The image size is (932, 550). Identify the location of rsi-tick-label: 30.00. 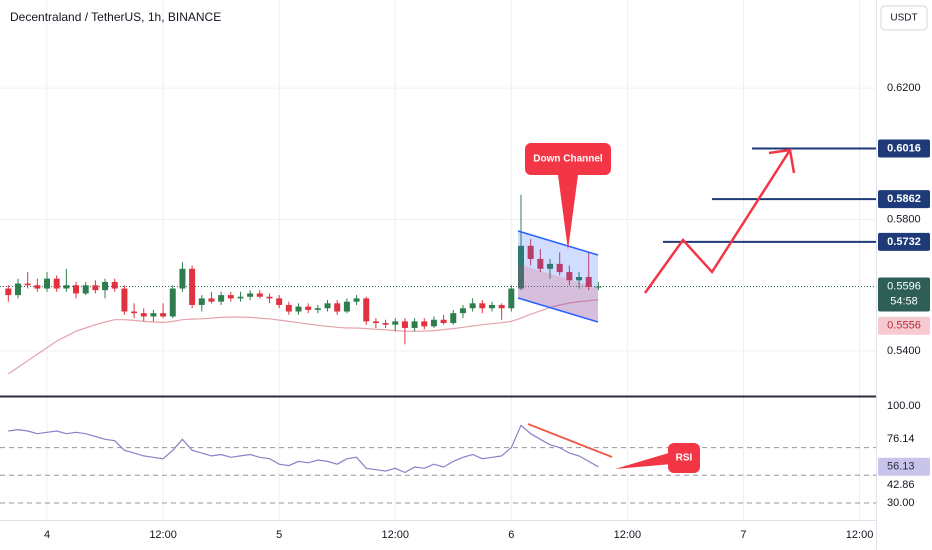
(901, 503).